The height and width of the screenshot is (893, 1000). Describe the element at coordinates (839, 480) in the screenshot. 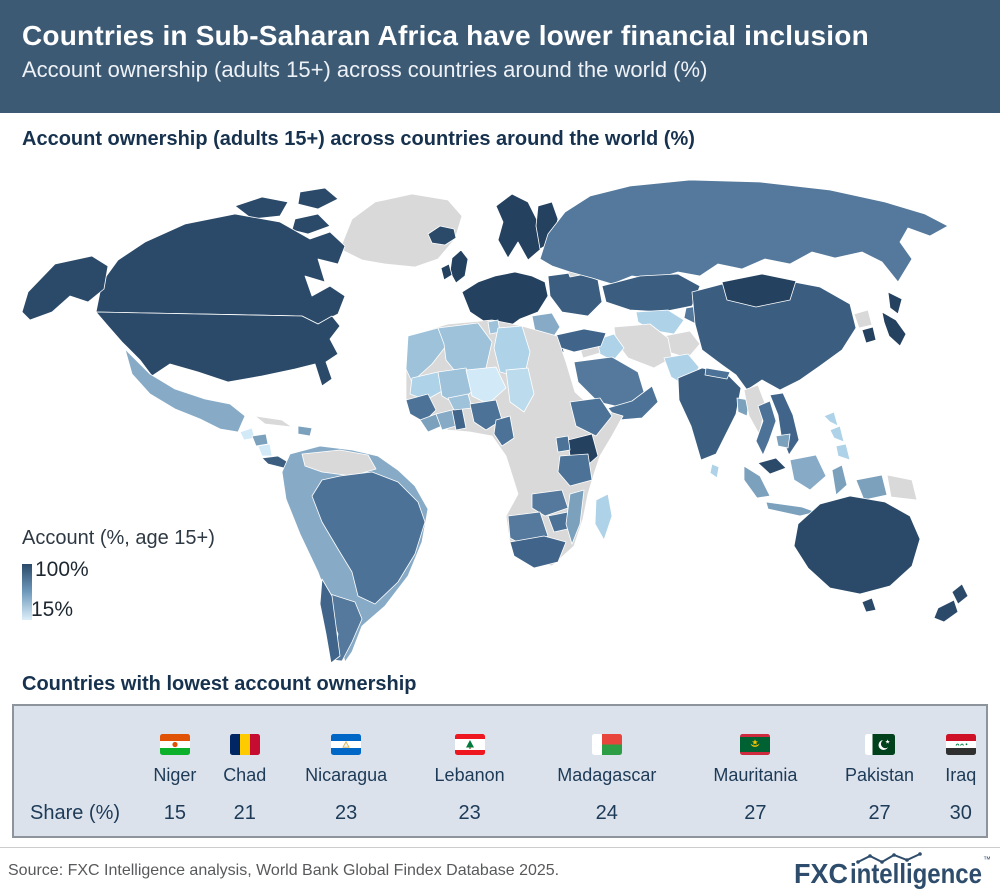

I see `region-sulawesi` at that location.